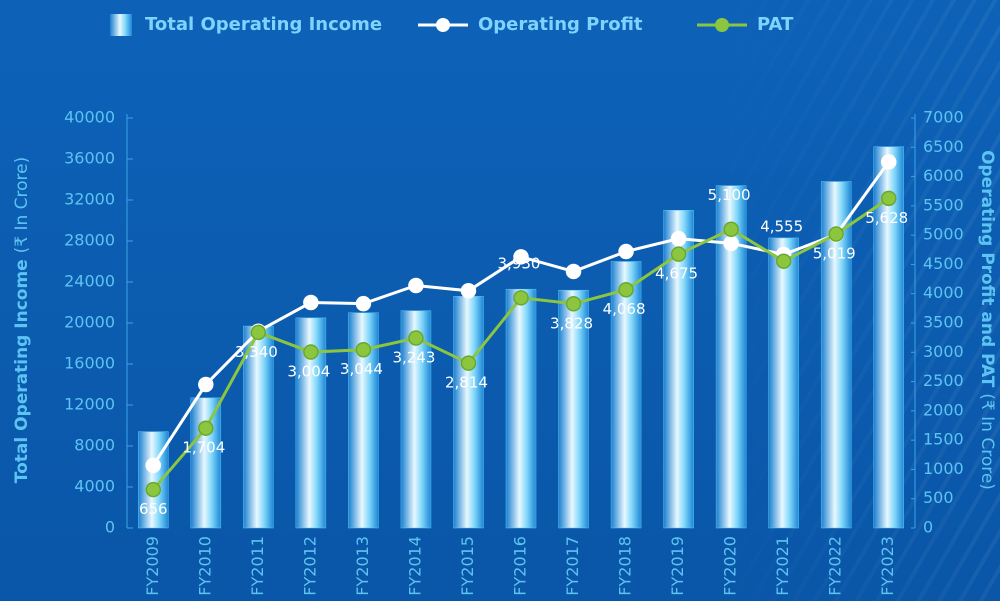 The height and width of the screenshot is (601, 1000). What do you see at coordinates (943, 175) in the screenshot?
I see `y2-tick-label: 6000` at bounding box center [943, 175].